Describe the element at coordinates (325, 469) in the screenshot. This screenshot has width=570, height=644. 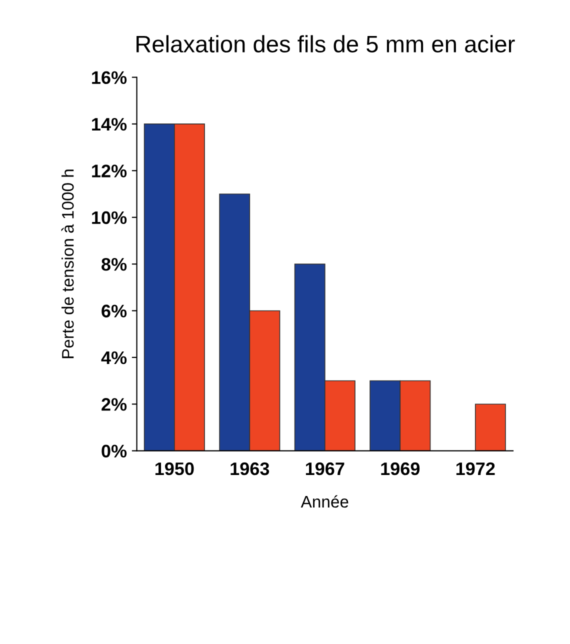
I see `x-tick-label: 1967` at that location.